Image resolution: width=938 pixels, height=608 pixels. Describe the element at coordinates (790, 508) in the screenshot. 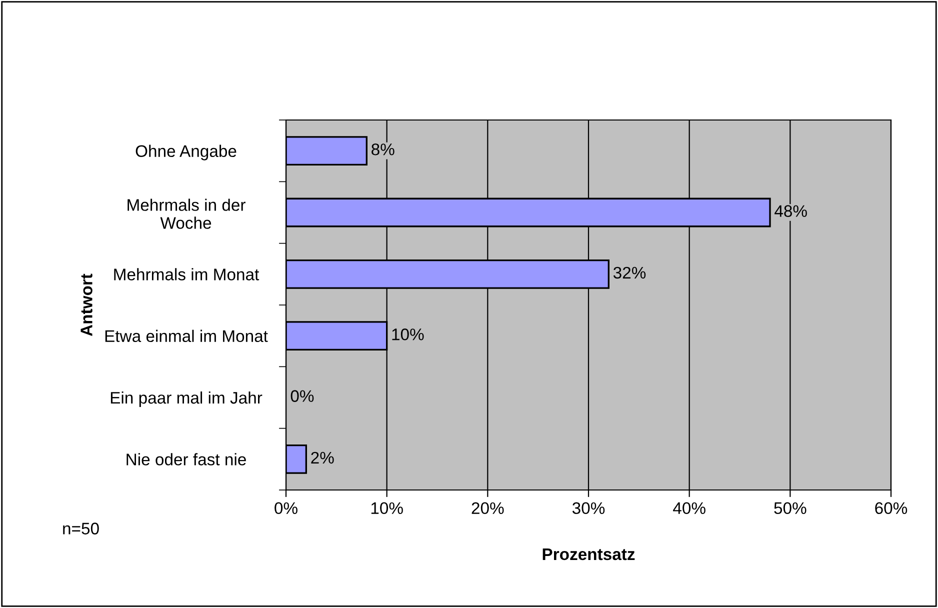

I see `x-tick-label: 50%` at that location.